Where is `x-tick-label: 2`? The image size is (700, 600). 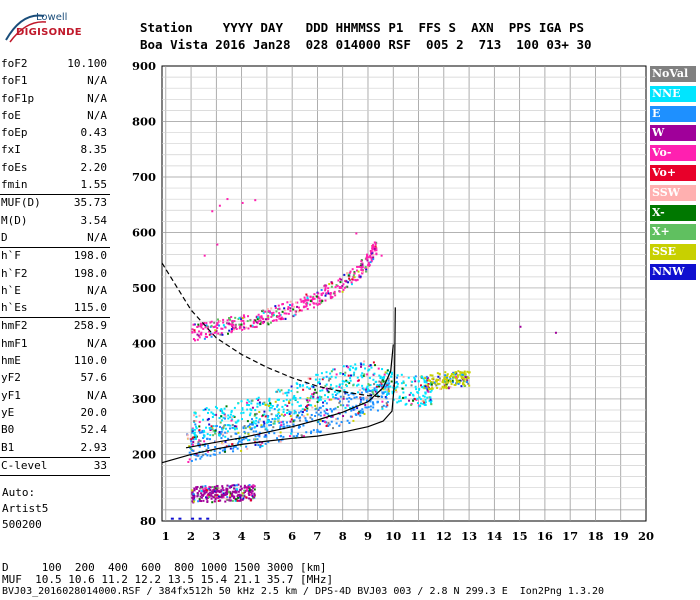 x-tick-label: 2 is located at coordinates (191, 536).